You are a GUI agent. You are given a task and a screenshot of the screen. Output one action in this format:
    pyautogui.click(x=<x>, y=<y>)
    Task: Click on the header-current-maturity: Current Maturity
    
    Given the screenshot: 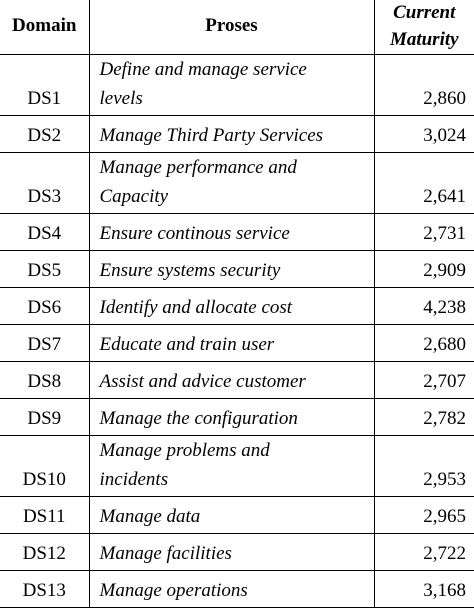 What is the action you would take?
    pyautogui.click(x=423, y=27)
    